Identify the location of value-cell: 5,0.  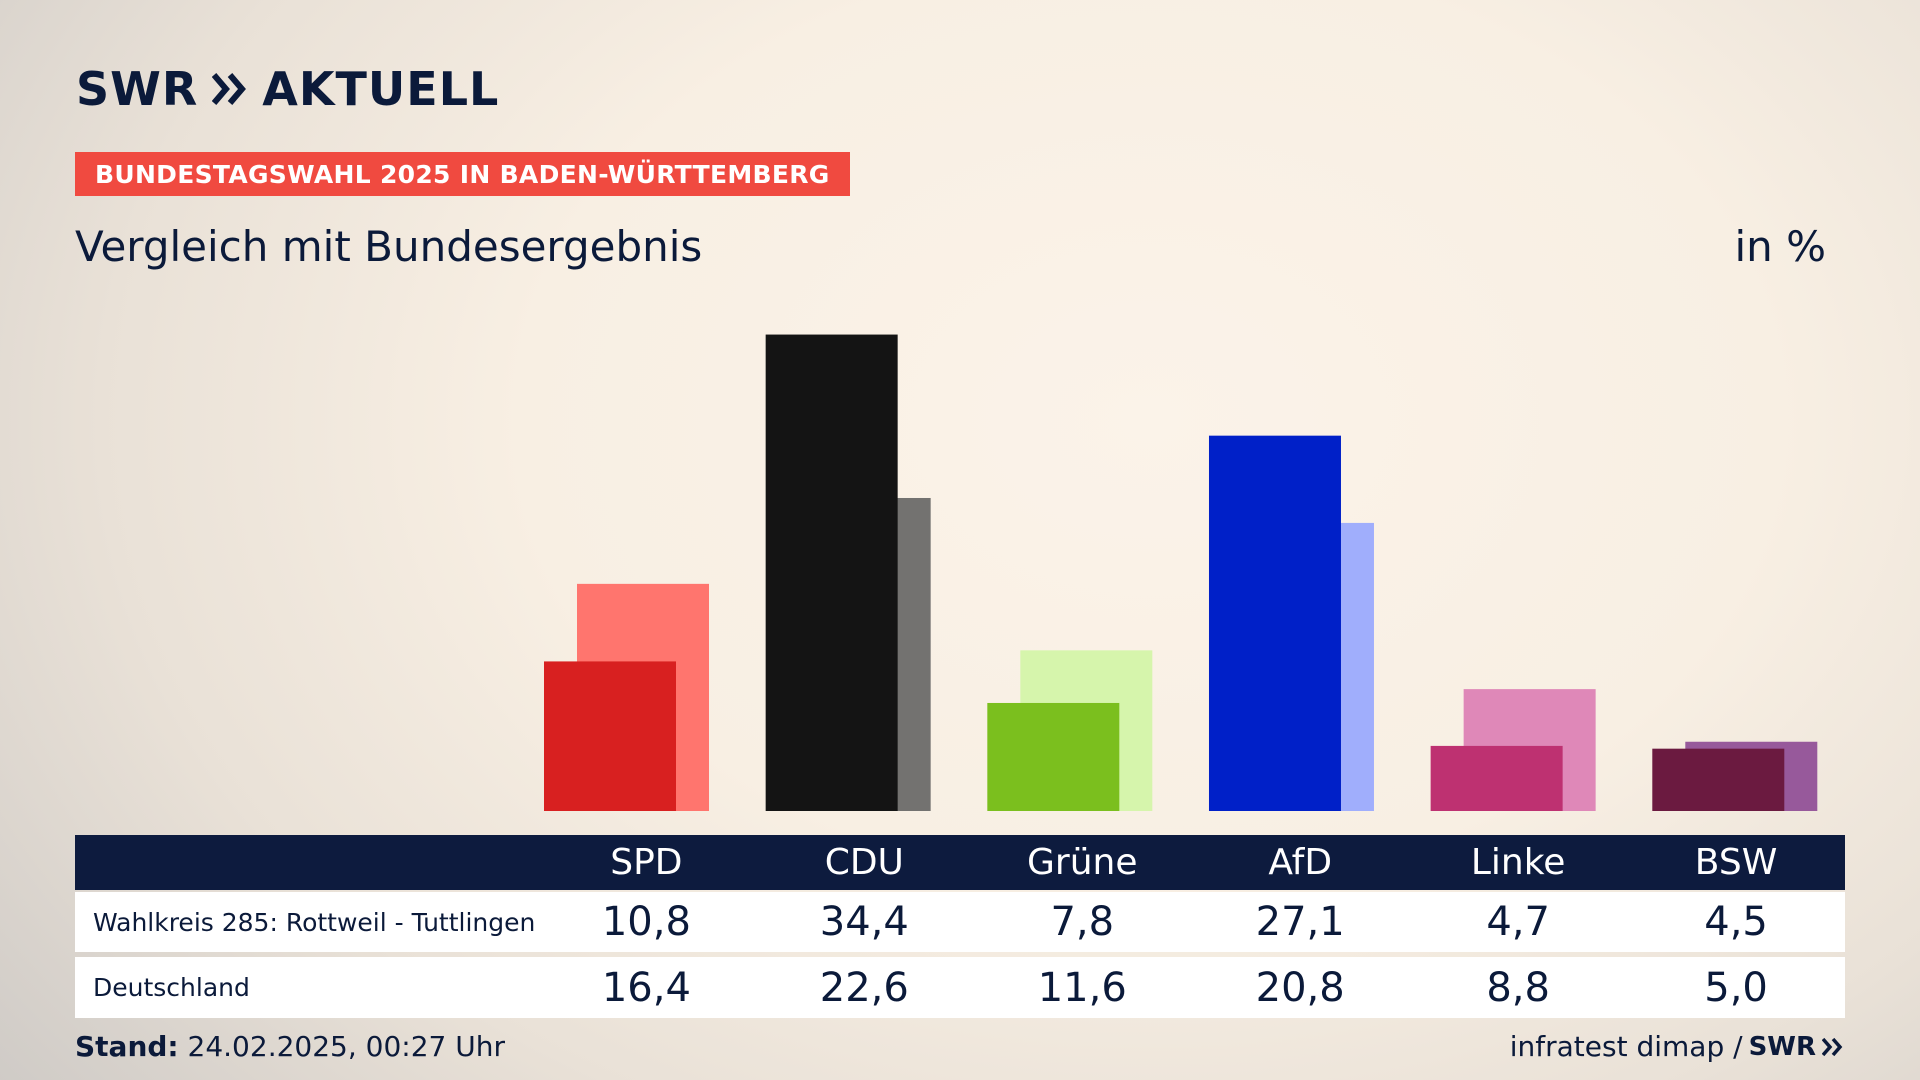
(1736, 987).